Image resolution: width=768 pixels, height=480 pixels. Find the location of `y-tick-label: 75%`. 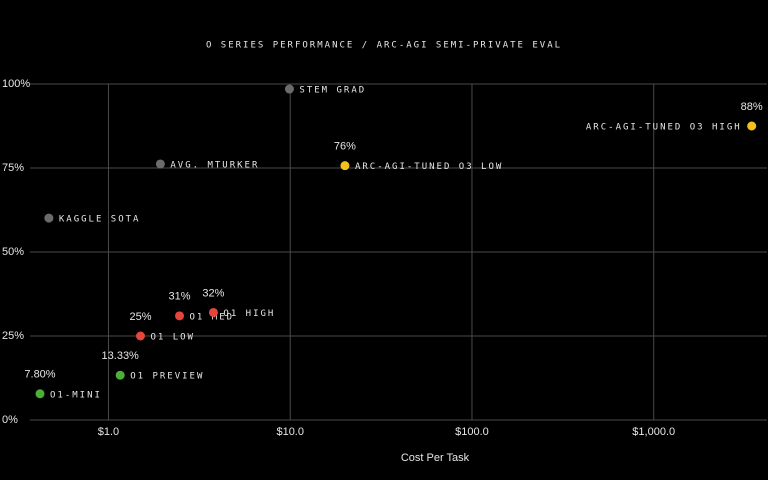

y-tick-label: 75% is located at coordinates (13, 168).